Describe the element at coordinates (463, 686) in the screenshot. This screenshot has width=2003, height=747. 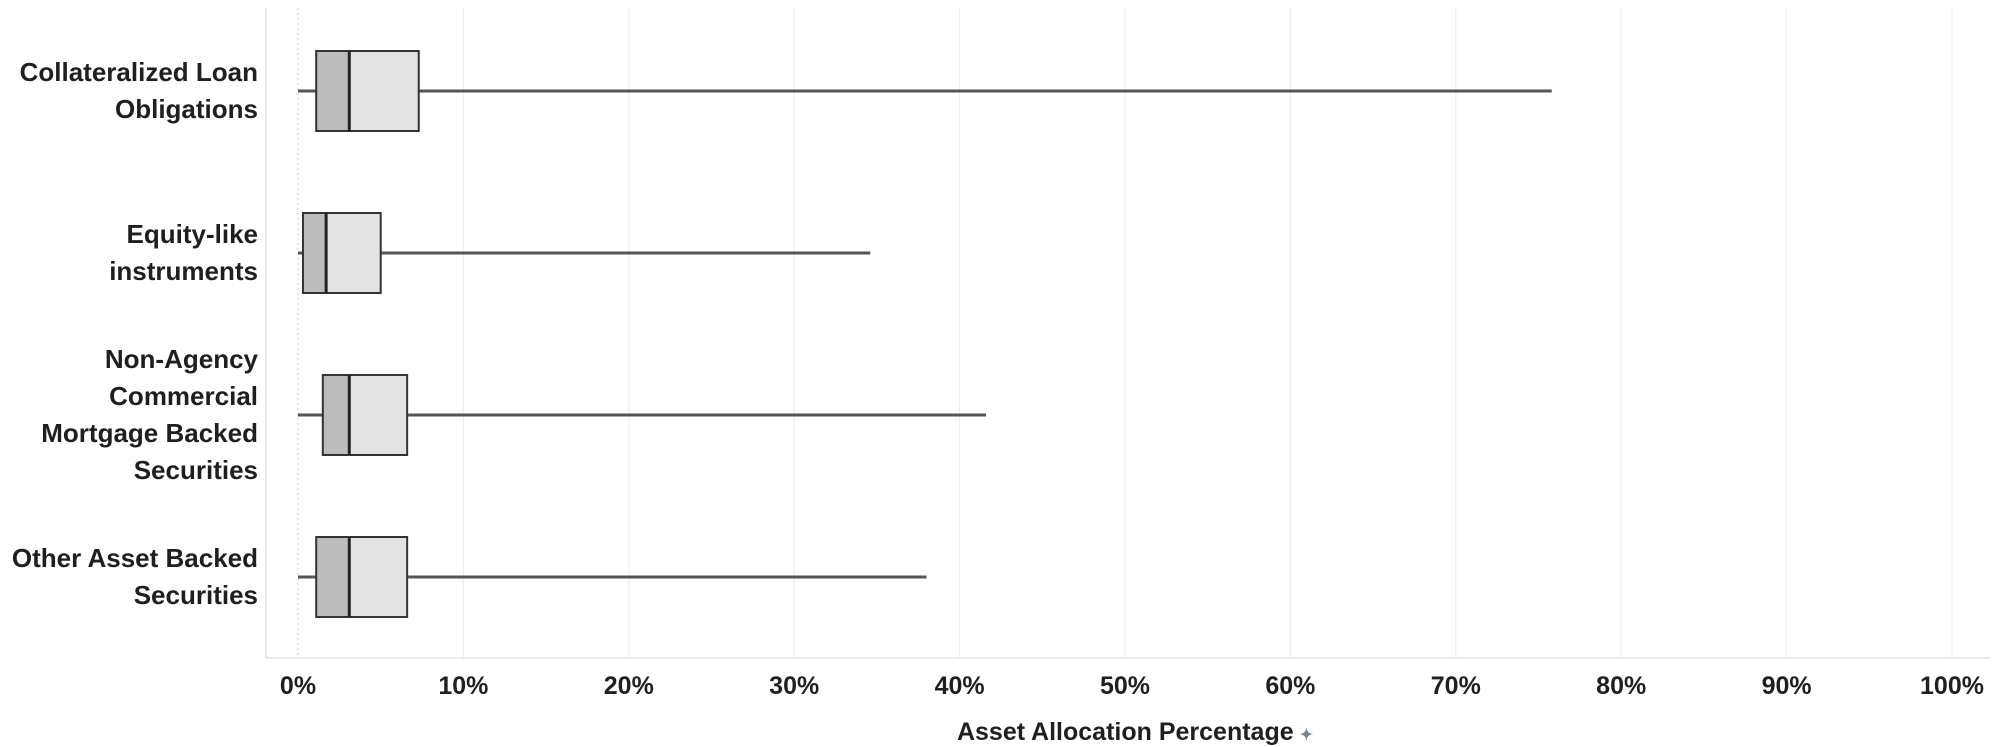
I see `x-tick-label: 10%` at that location.